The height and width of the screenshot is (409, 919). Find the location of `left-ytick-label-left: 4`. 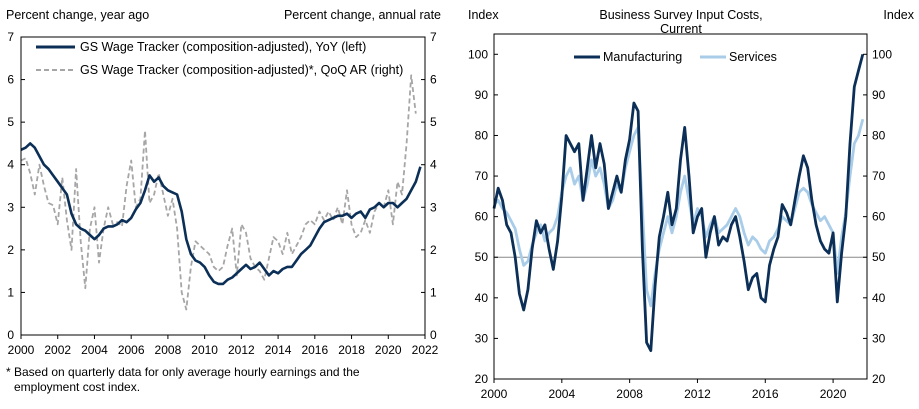

left-ytick-label-left: 4 is located at coordinates (10, 165).